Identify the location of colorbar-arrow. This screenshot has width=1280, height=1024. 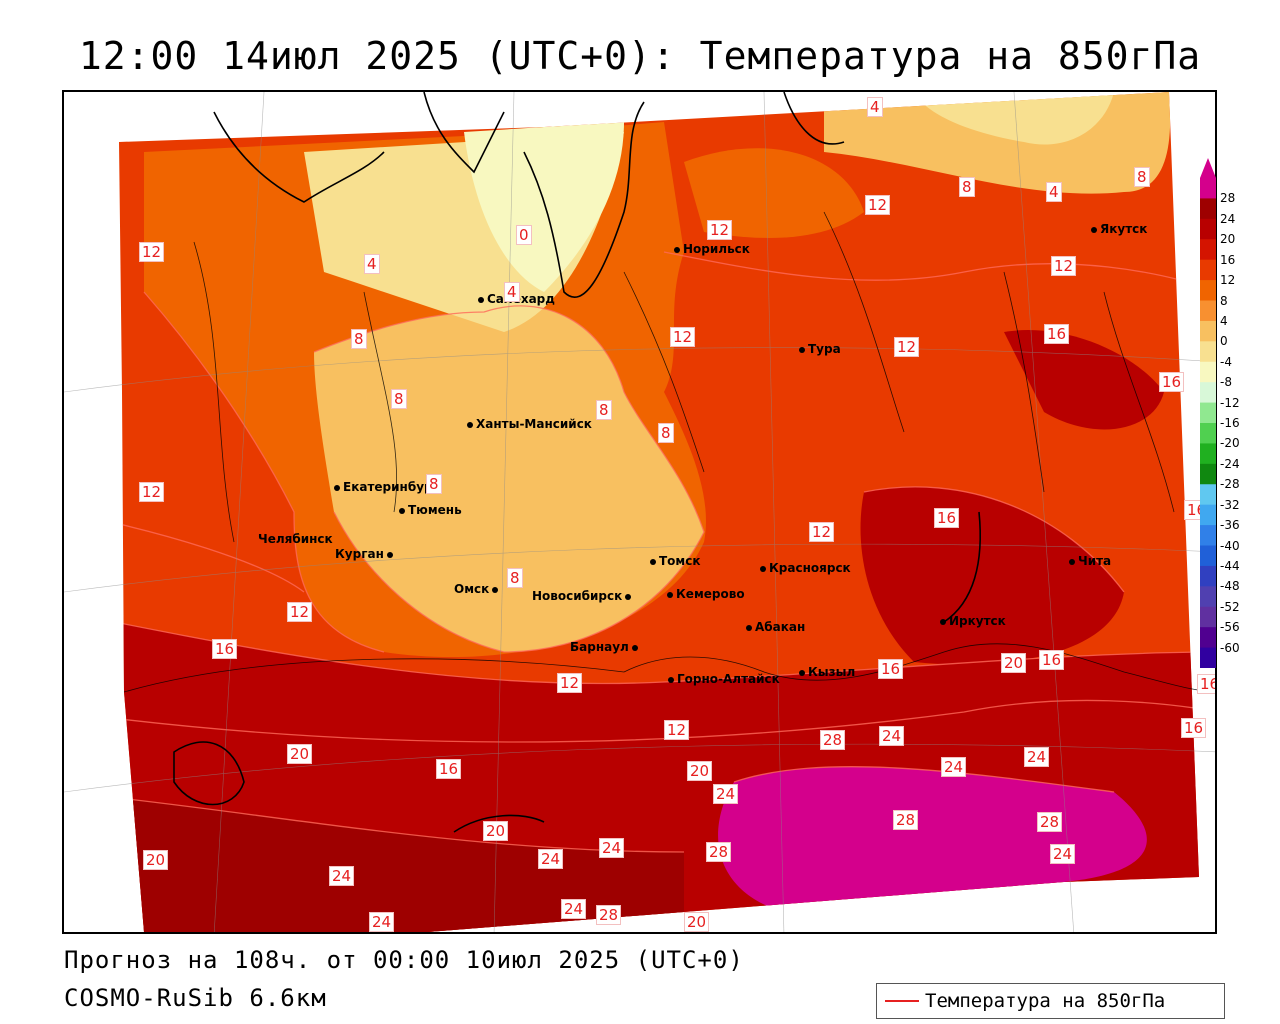
(1208, 168).